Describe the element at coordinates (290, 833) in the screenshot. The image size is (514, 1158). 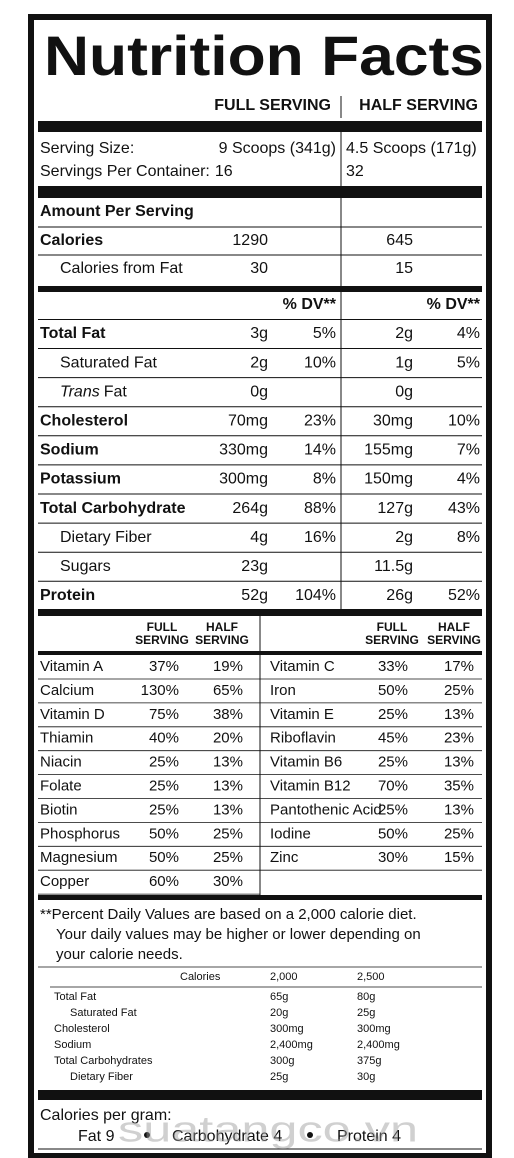
I see `vitamin-name: Iodine` at that location.